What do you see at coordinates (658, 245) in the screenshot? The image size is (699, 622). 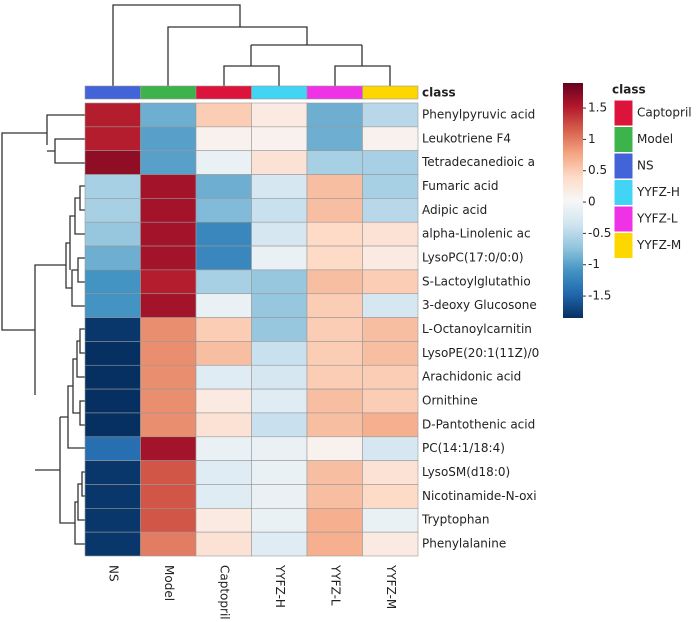 I see `legend-label: YYFZ-M` at bounding box center [658, 245].